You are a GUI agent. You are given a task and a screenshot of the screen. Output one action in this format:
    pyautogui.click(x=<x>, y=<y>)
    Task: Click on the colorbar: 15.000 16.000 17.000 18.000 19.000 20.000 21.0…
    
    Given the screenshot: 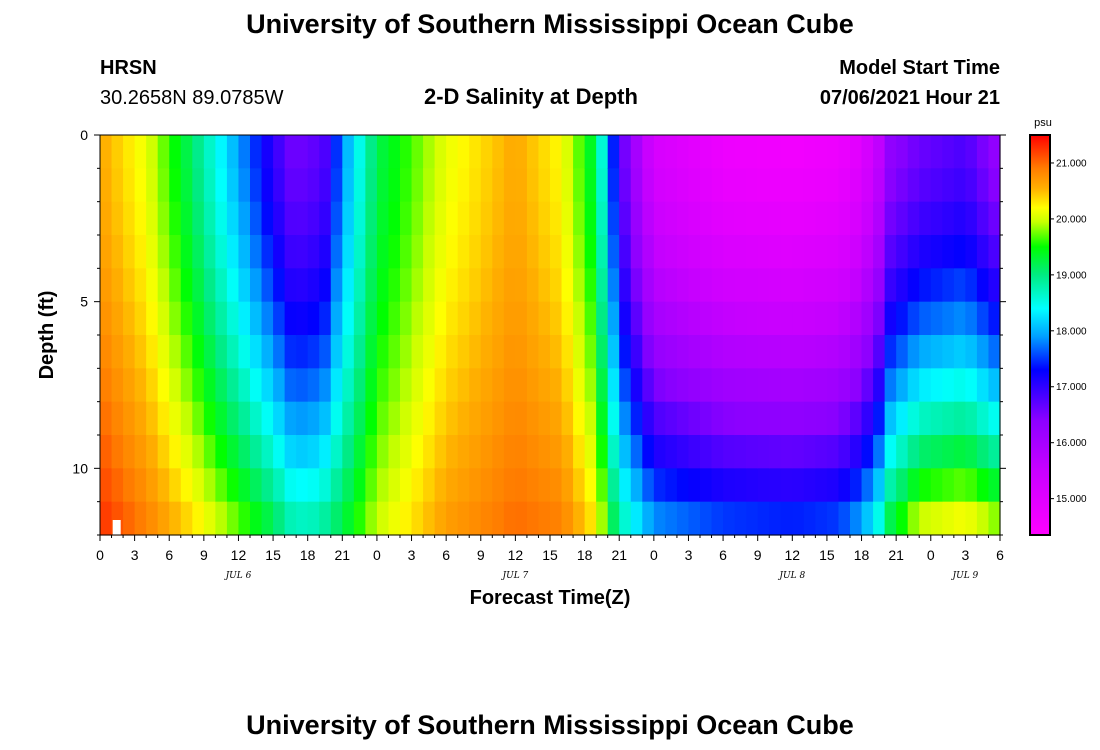 What is the action you would take?
    pyautogui.click(x=1058, y=335)
    